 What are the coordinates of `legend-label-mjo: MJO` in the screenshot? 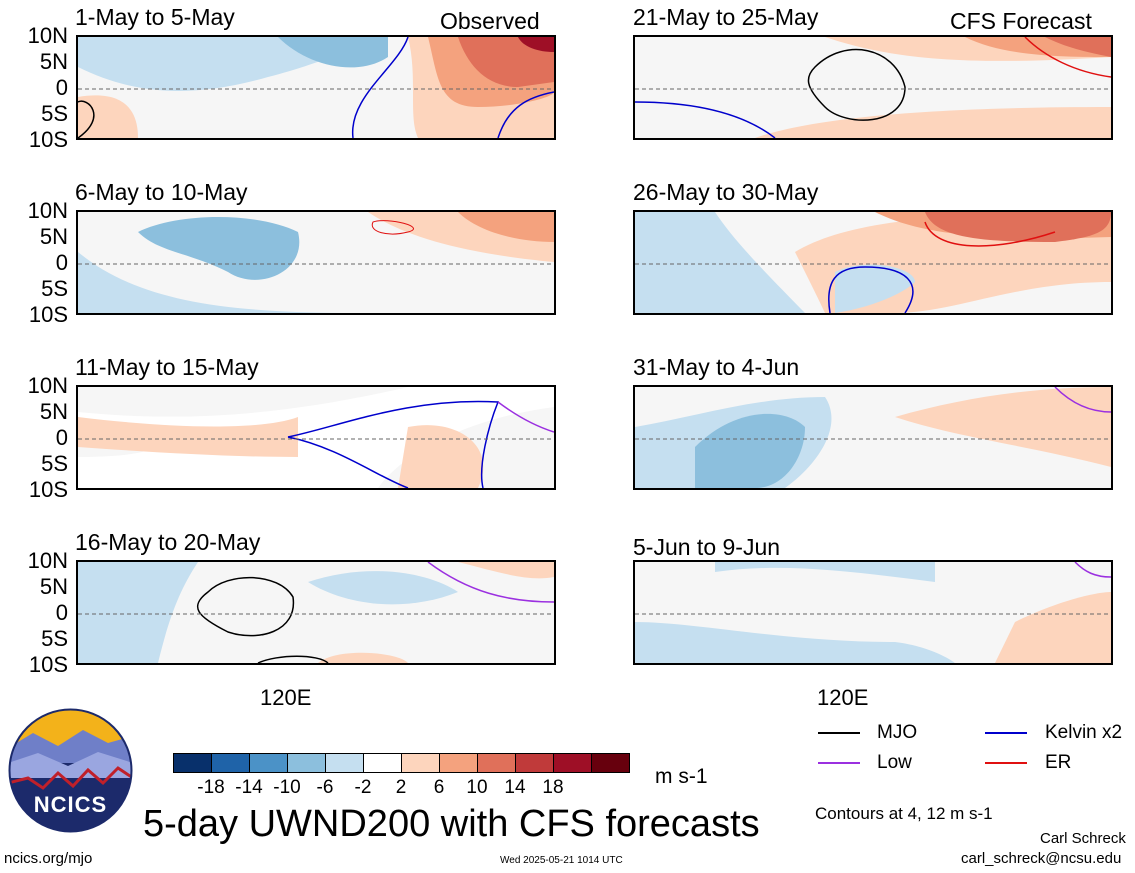 It's located at (897, 732).